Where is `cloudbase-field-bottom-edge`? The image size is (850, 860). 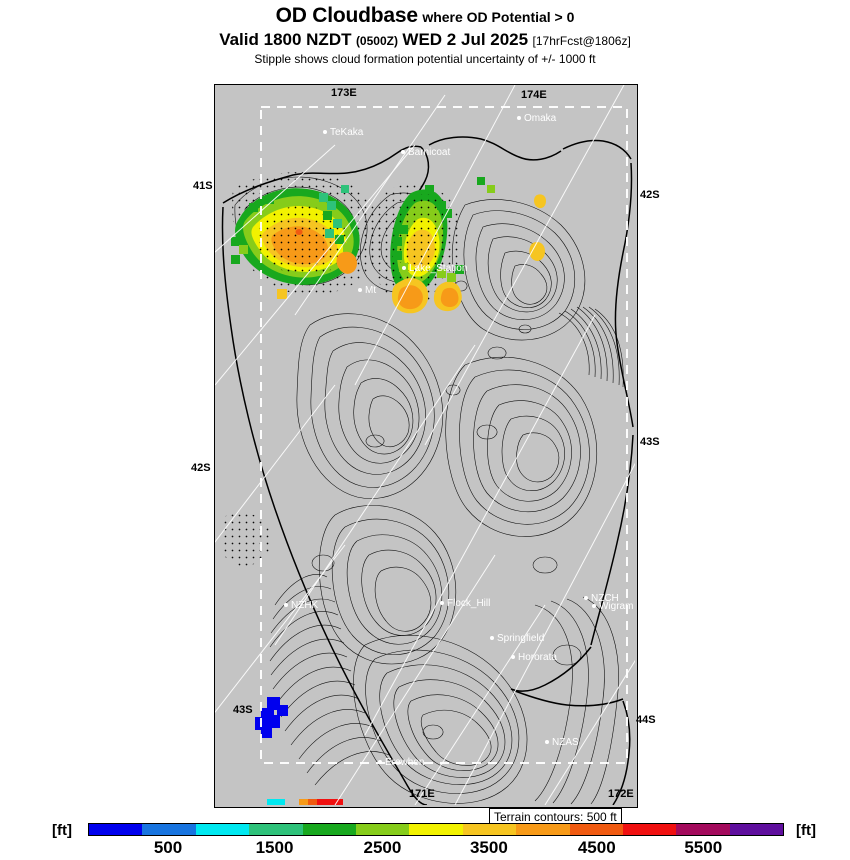 cloudbase-field-bottom-edge is located at coordinates (305, 802).